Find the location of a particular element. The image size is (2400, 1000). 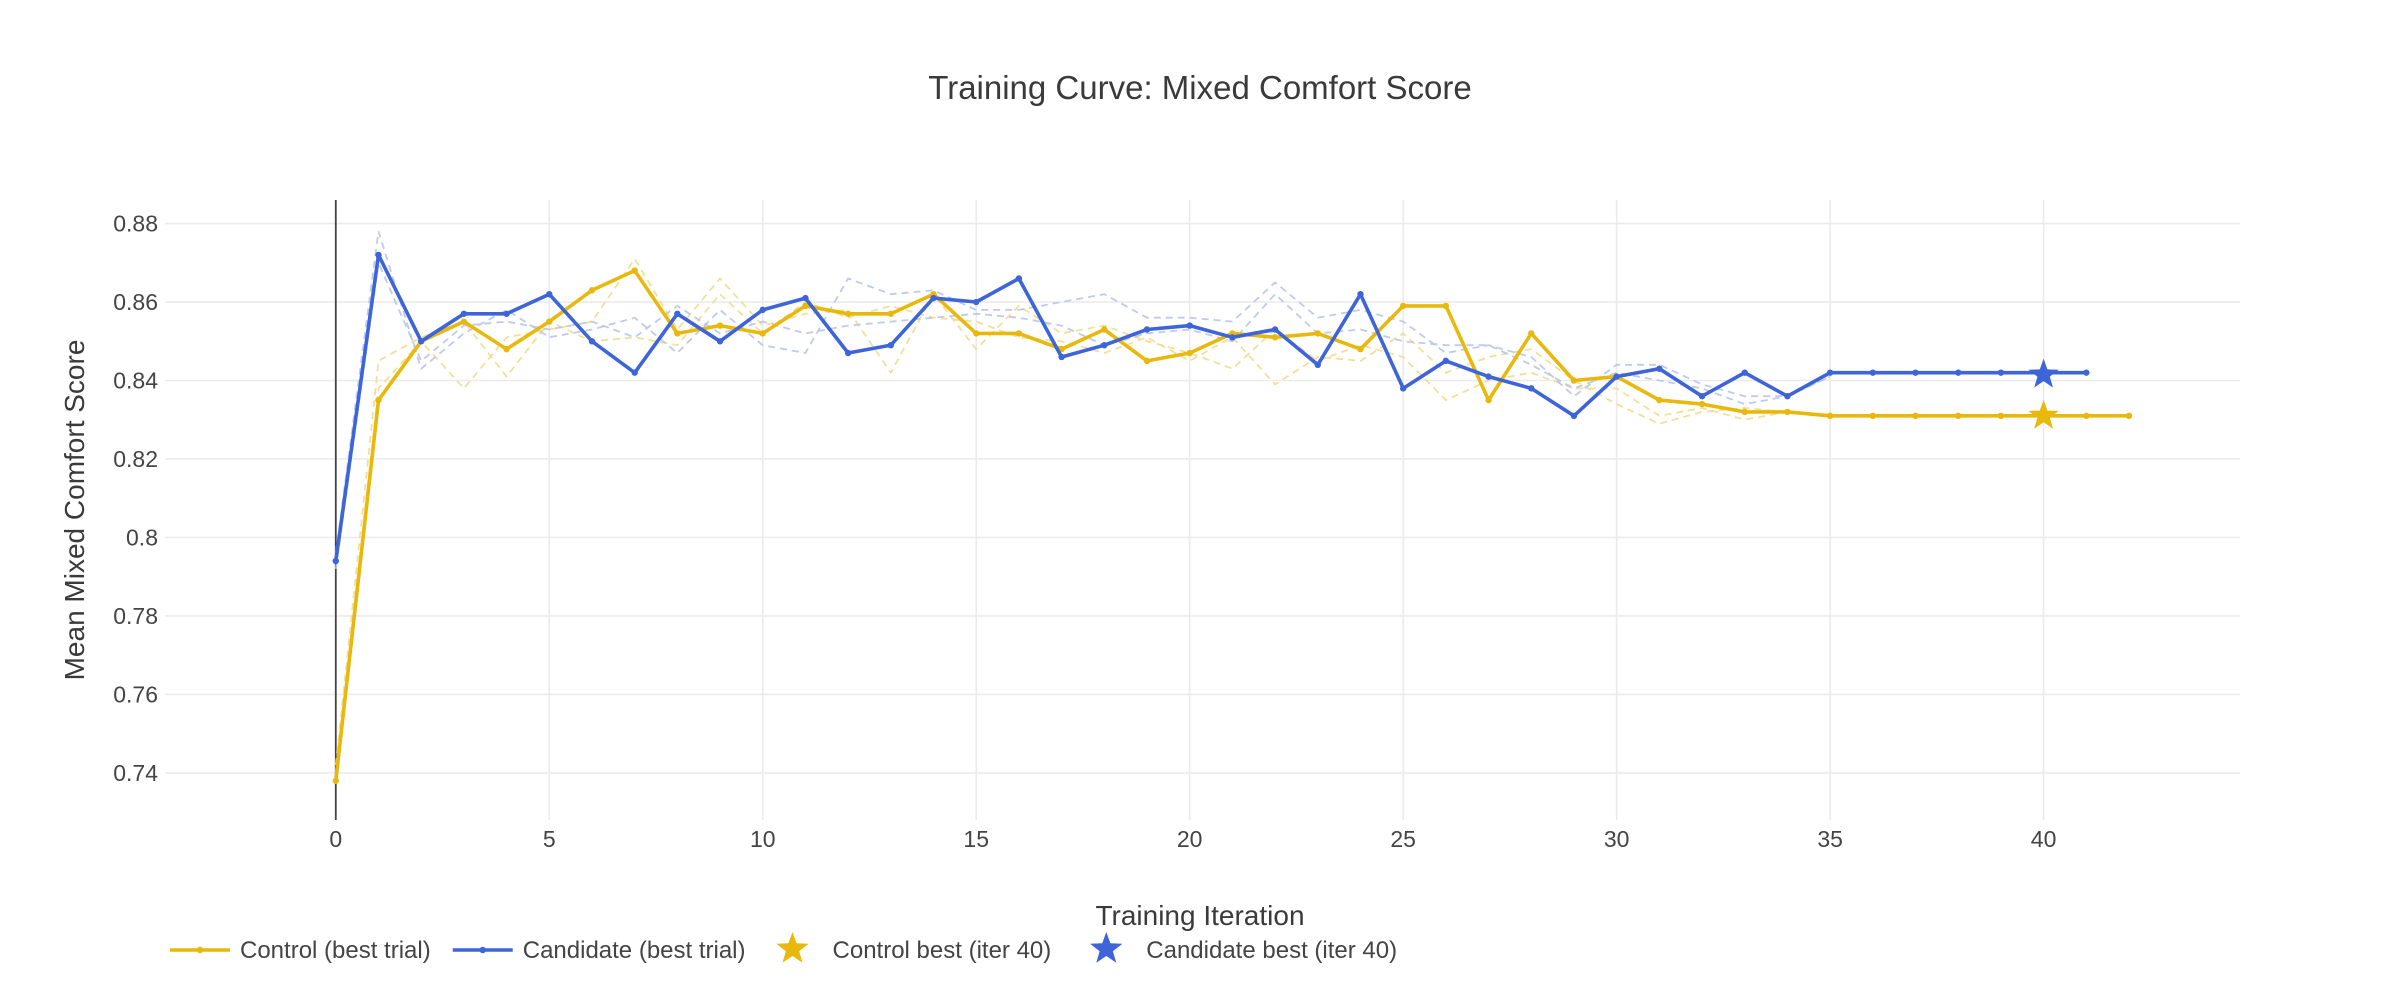

y-tick-label: 0.78 is located at coordinates (135, 616).